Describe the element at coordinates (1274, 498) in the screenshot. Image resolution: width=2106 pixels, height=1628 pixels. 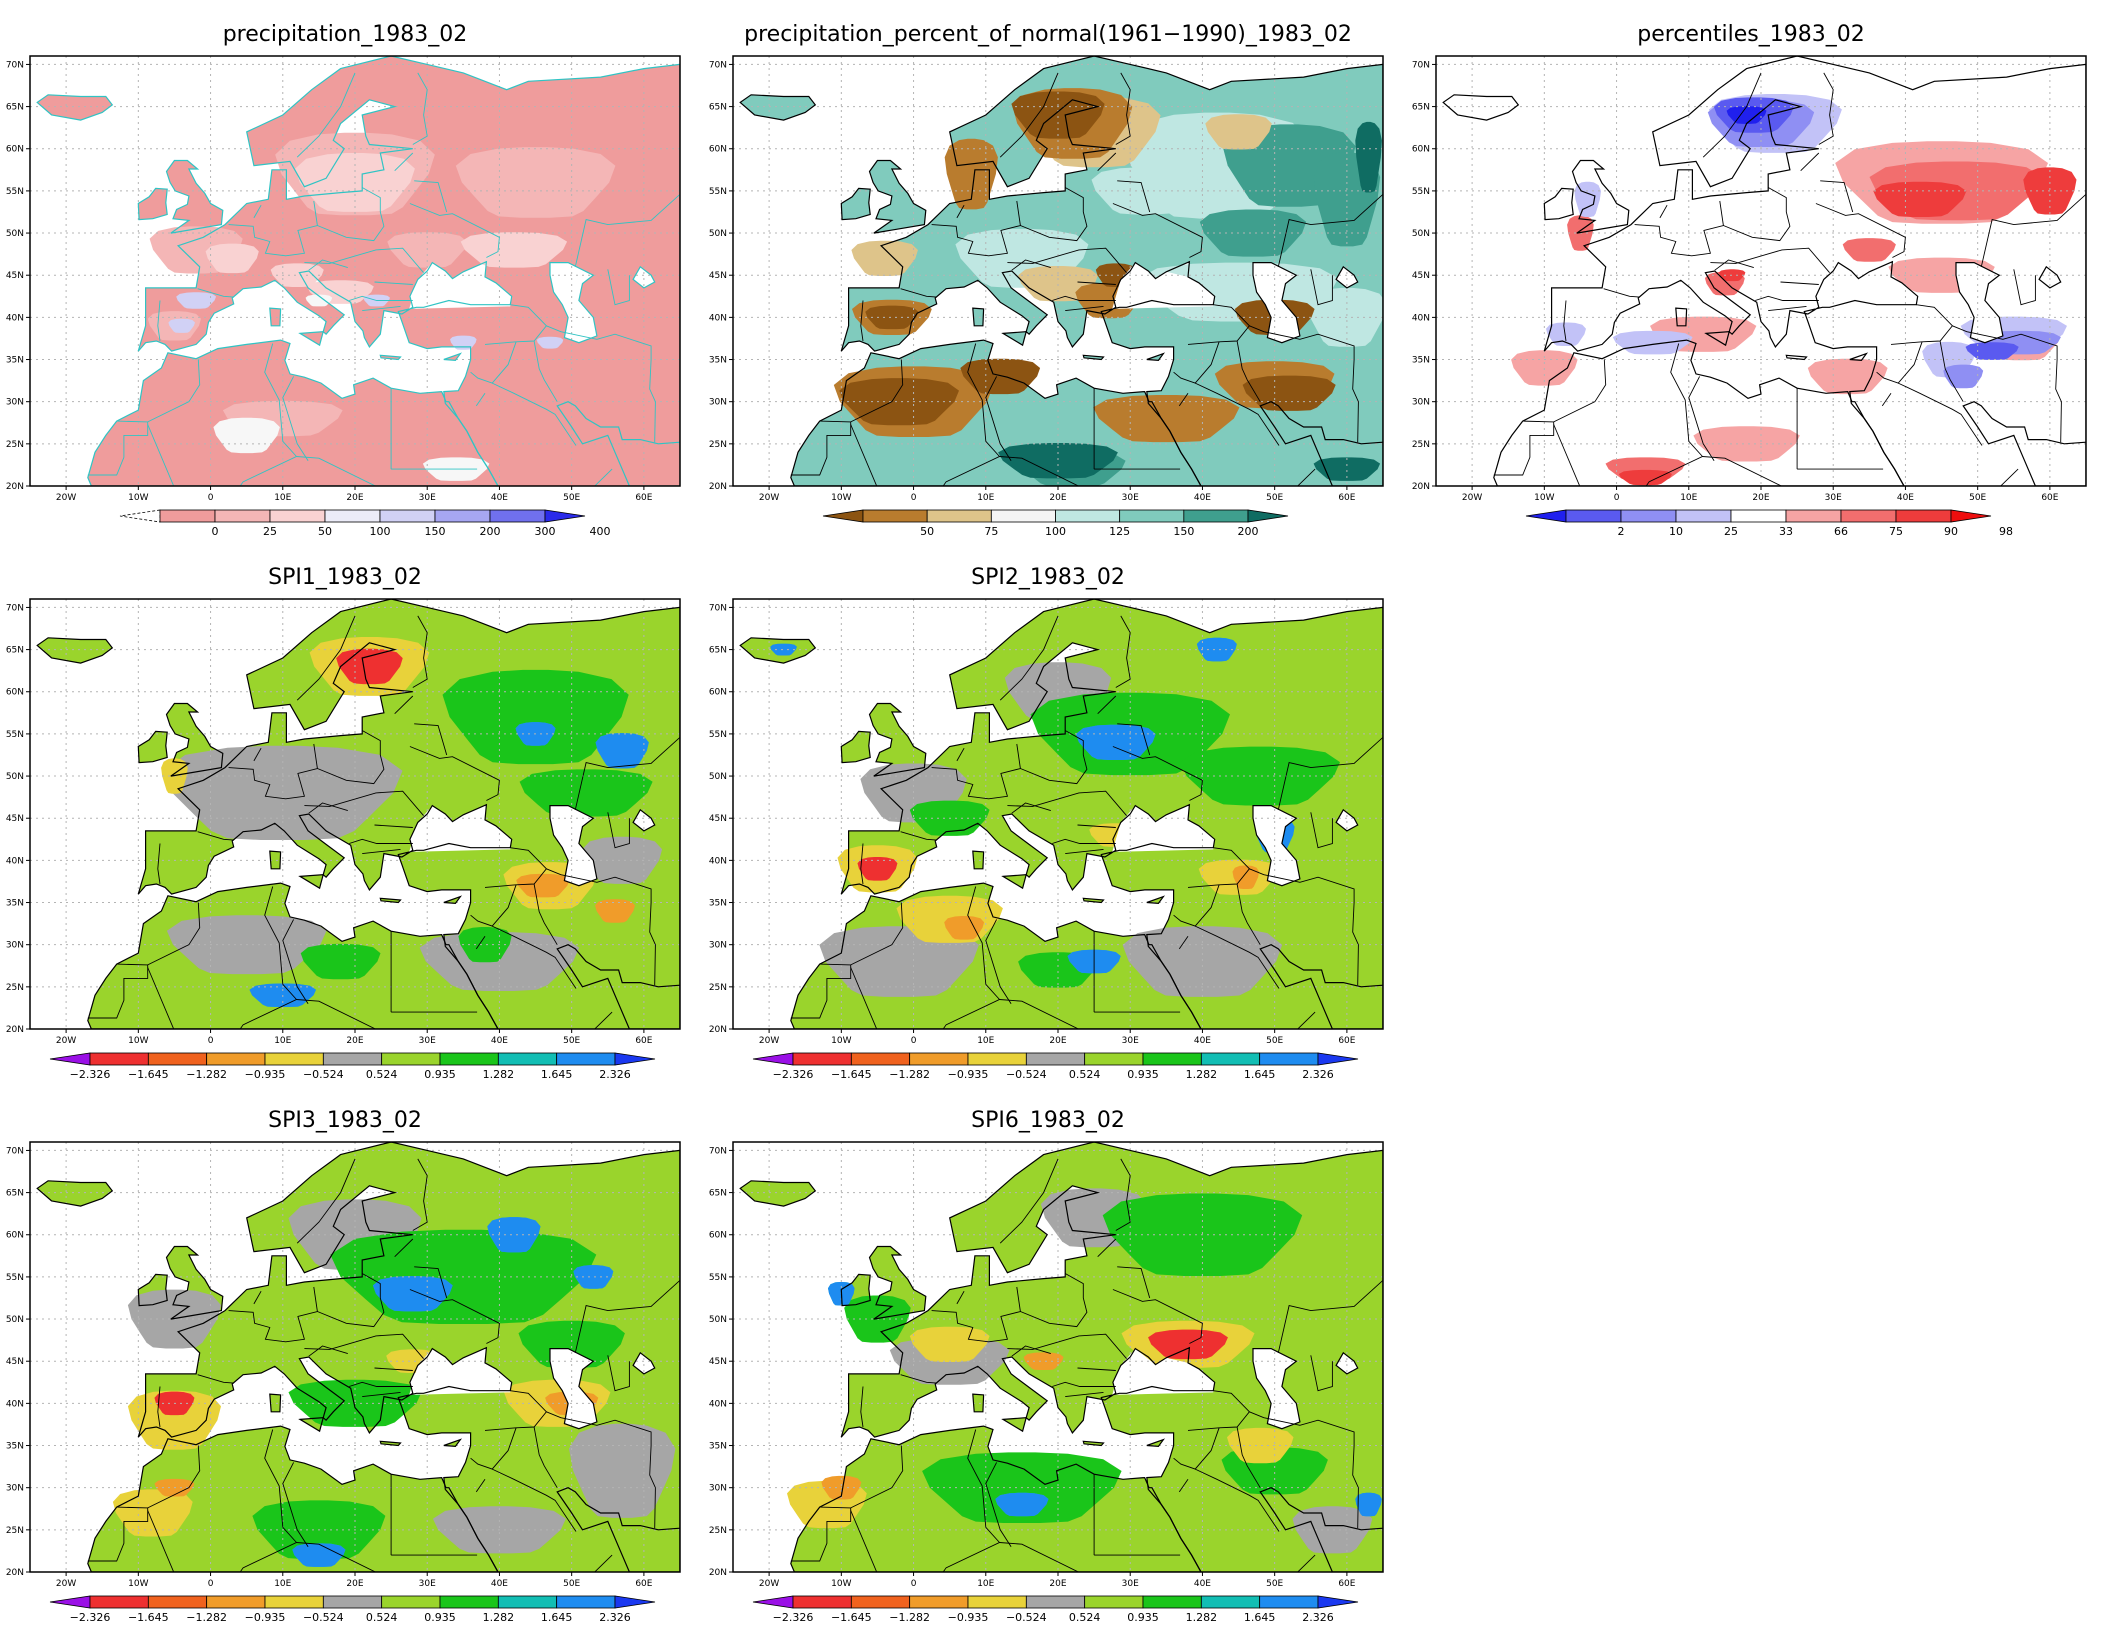
I see `lon-tick-label: 50E` at that location.